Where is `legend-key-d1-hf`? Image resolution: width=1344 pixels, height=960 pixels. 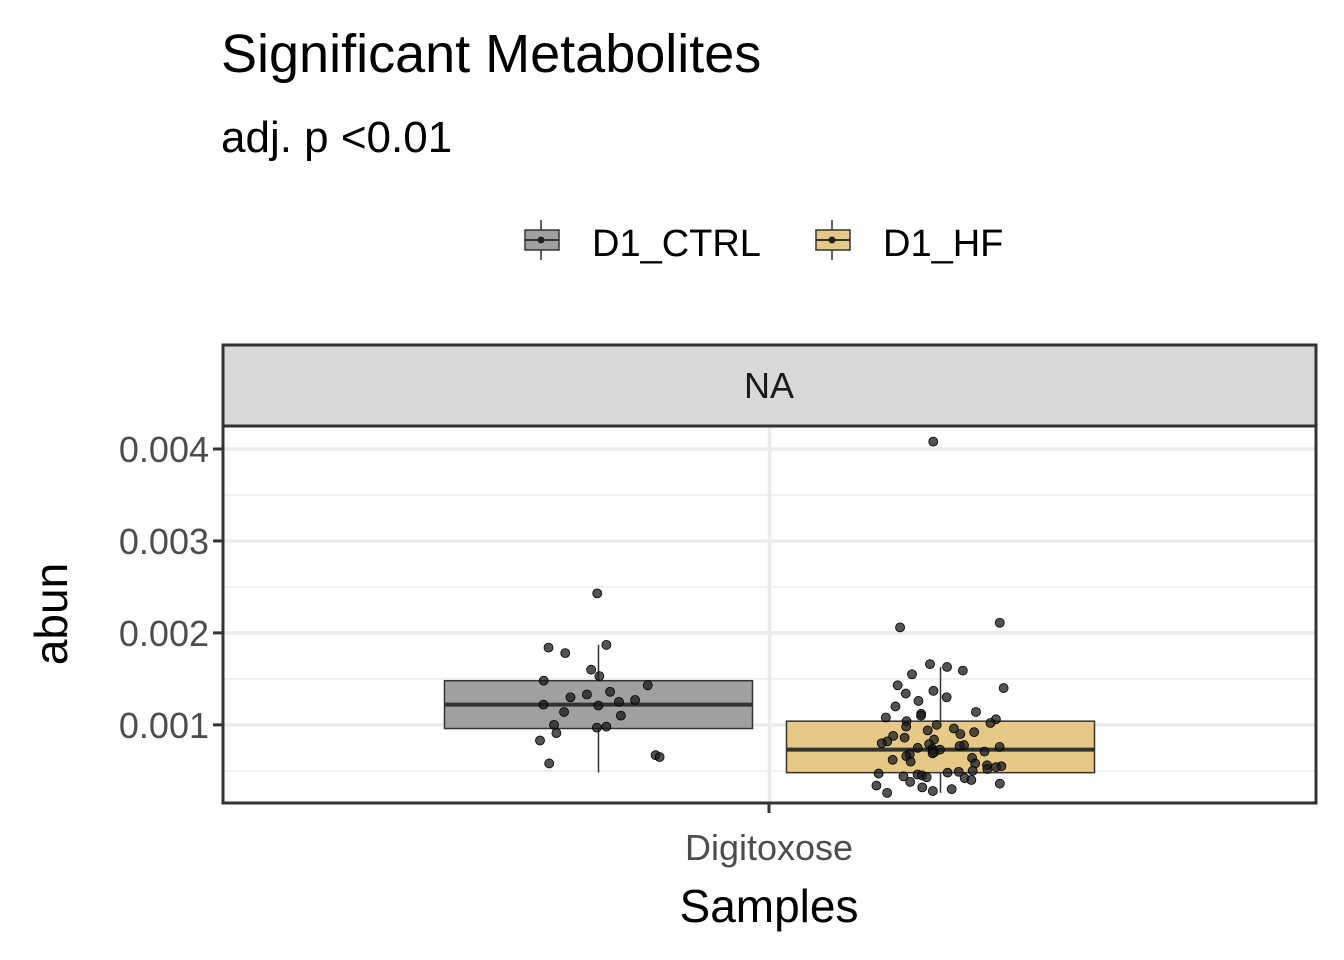 legend-key-d1-hf is located at coordinates (833, 240).